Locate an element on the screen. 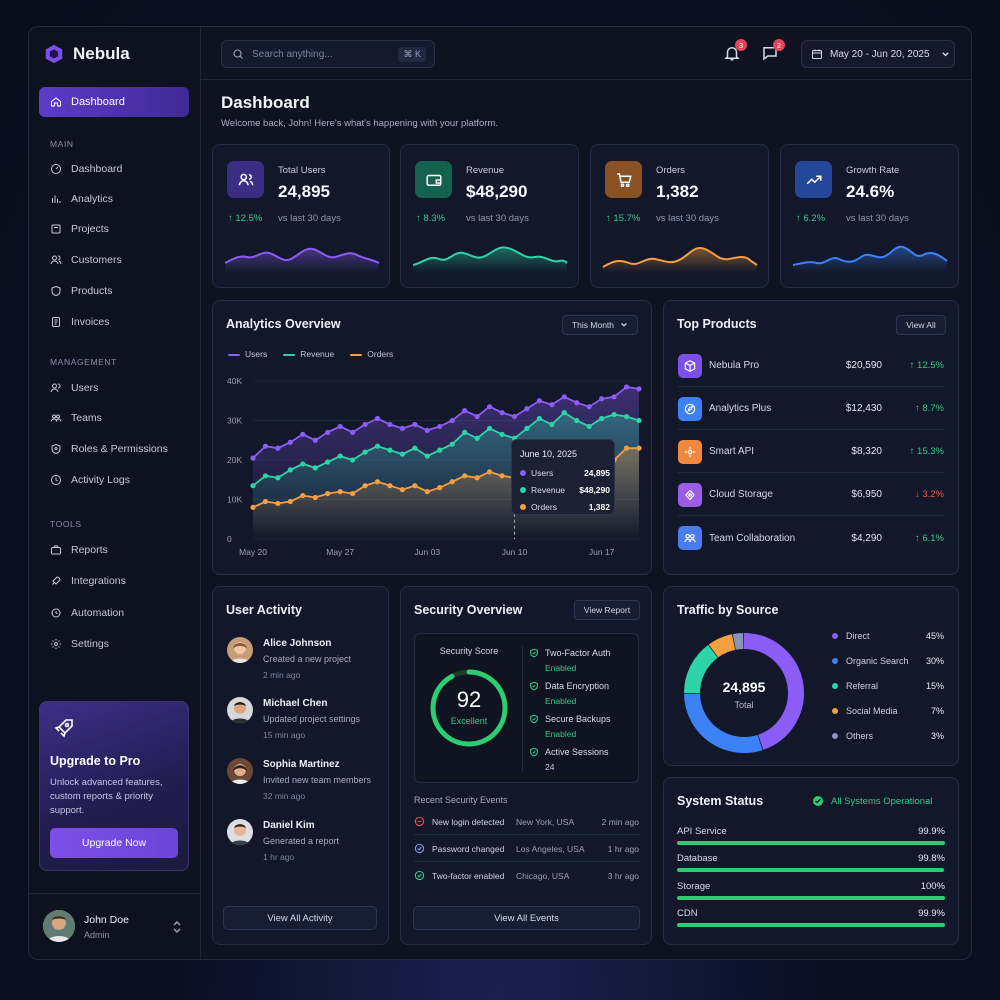  sidebar-item-projects: Projects is located at coordinates (79, 229).